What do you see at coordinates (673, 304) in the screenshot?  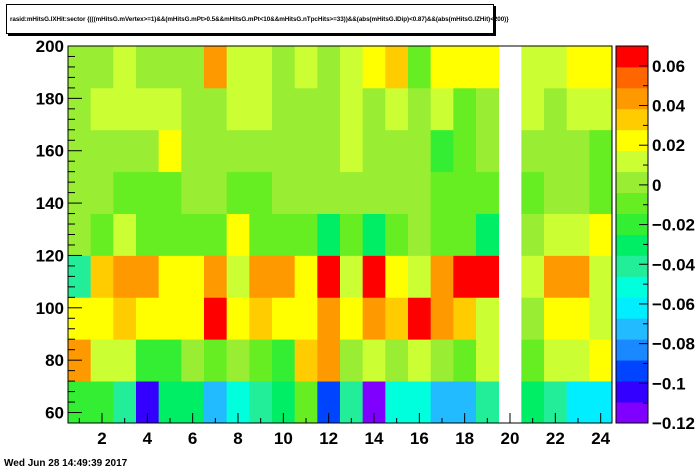 I see `palette-tick-label: −0.06` at bounding box center [673, 304].